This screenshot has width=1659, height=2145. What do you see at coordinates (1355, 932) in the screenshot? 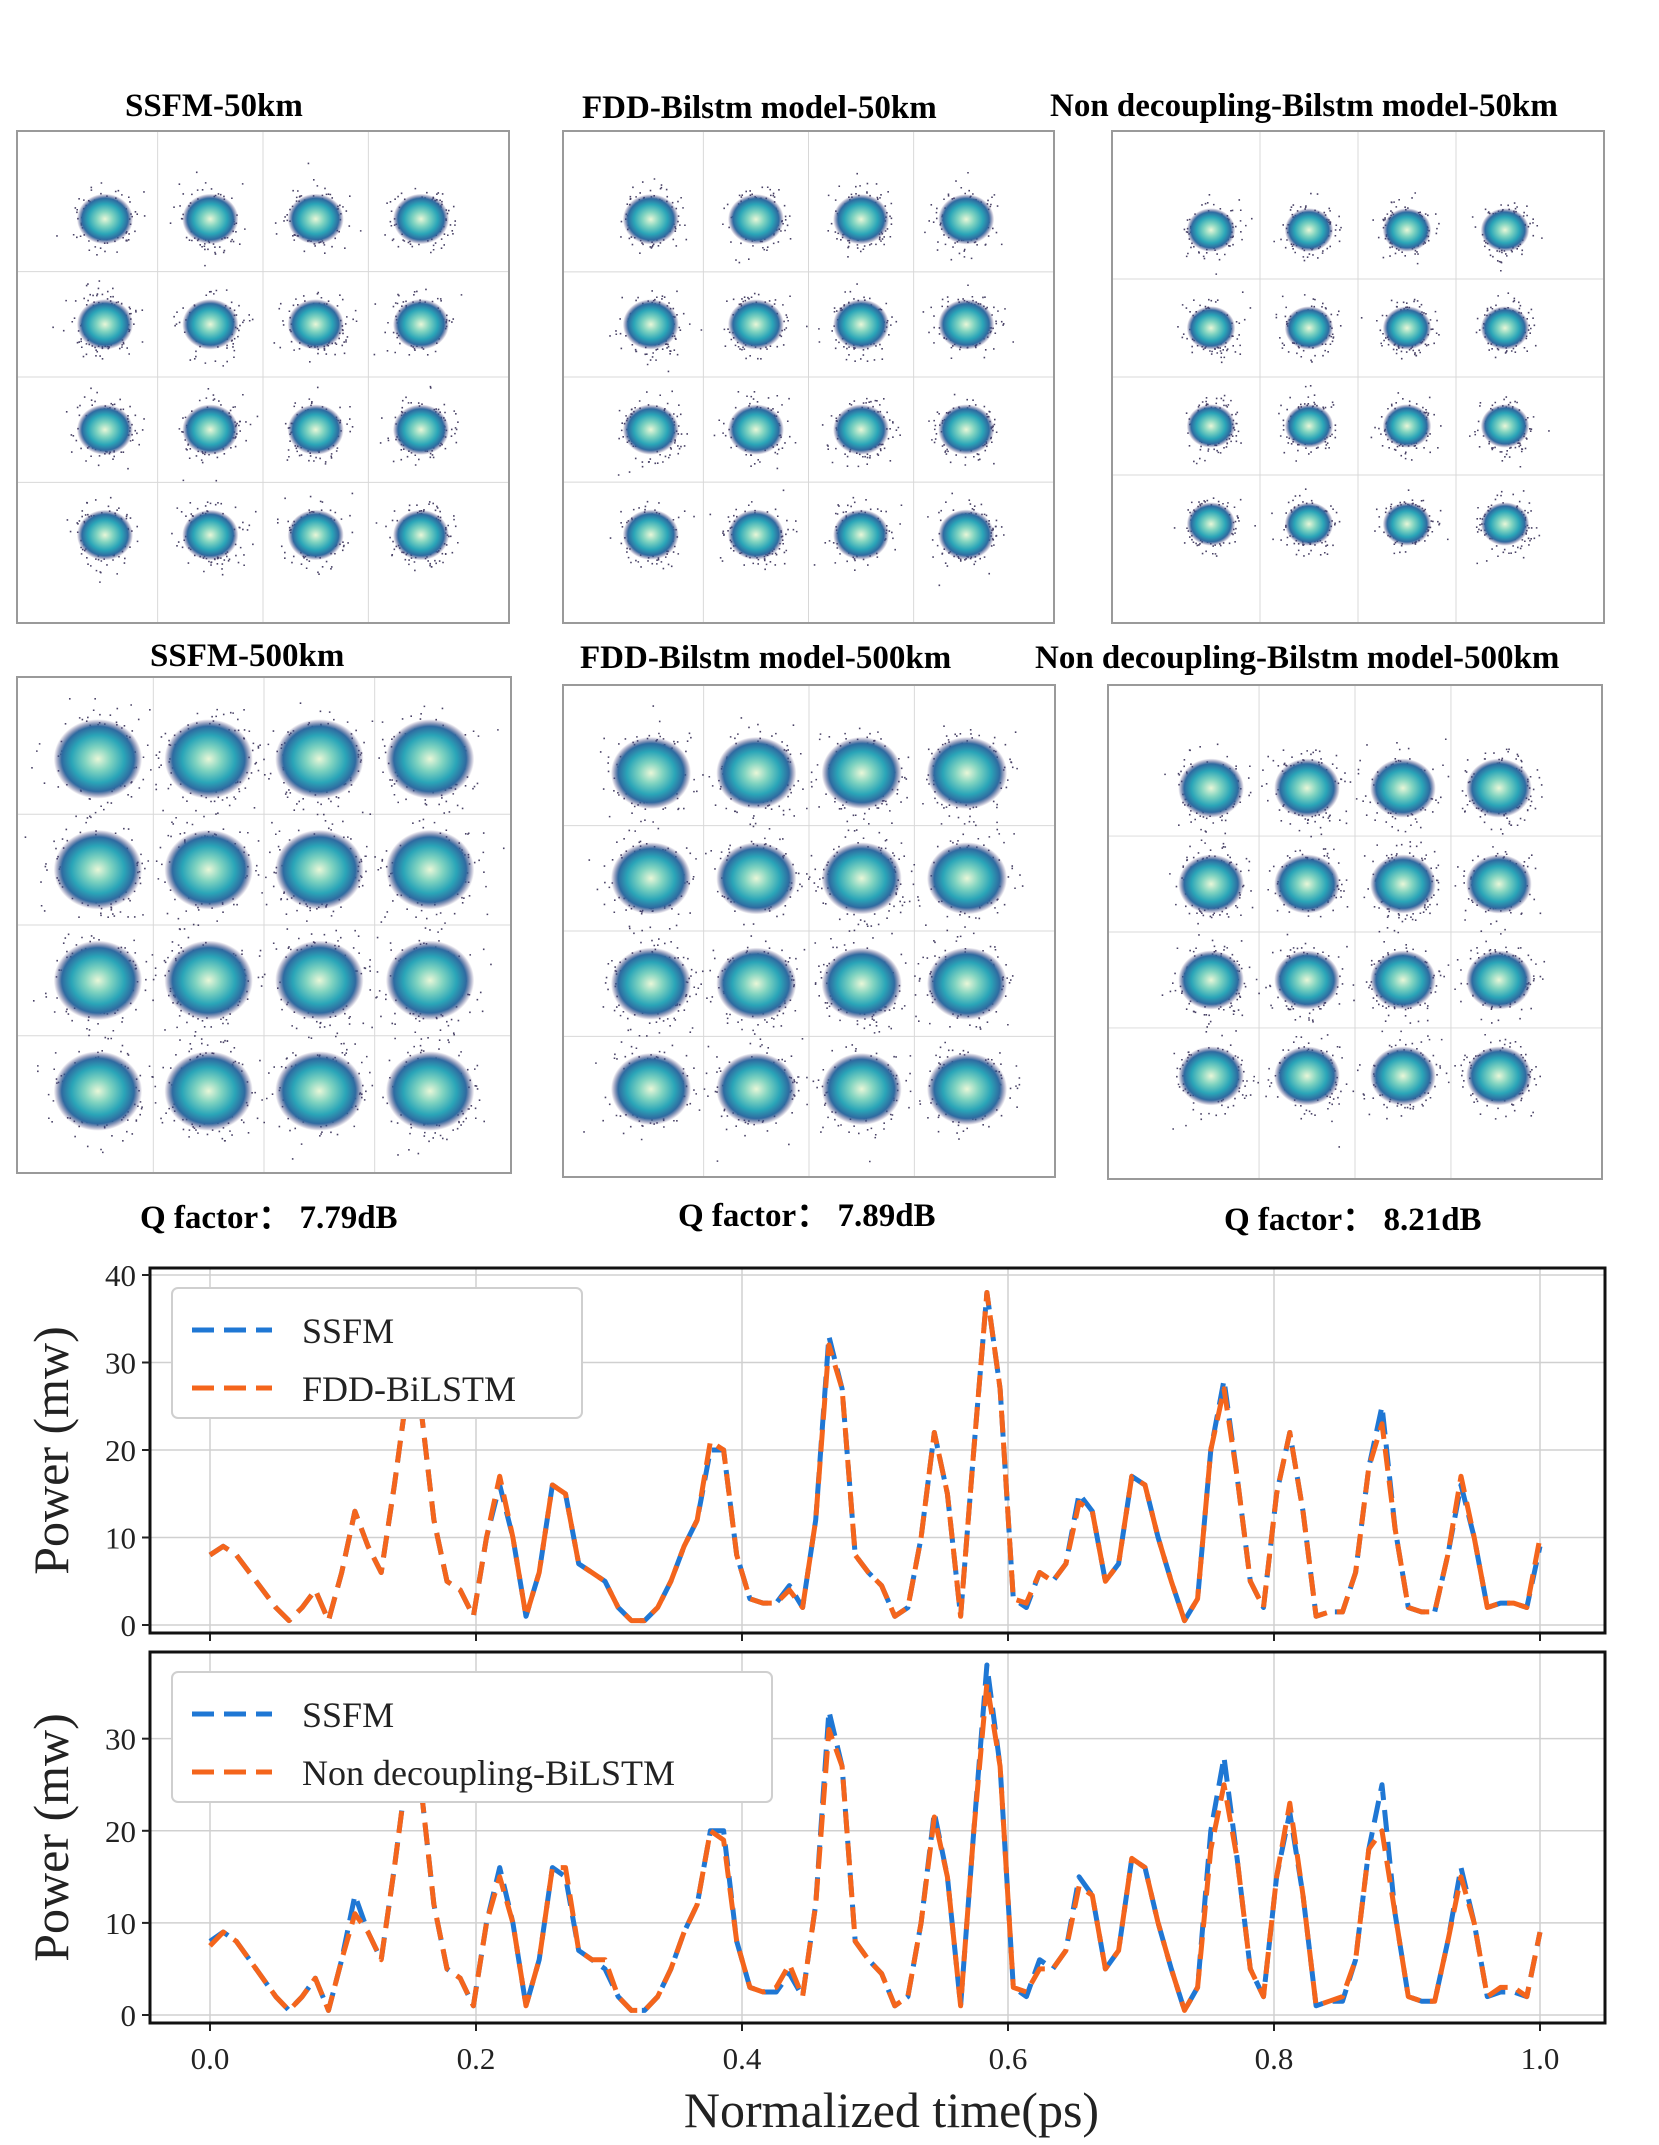
I see `constellation-panel-nondecoupling-500km` at bounding box center [1355, 932].